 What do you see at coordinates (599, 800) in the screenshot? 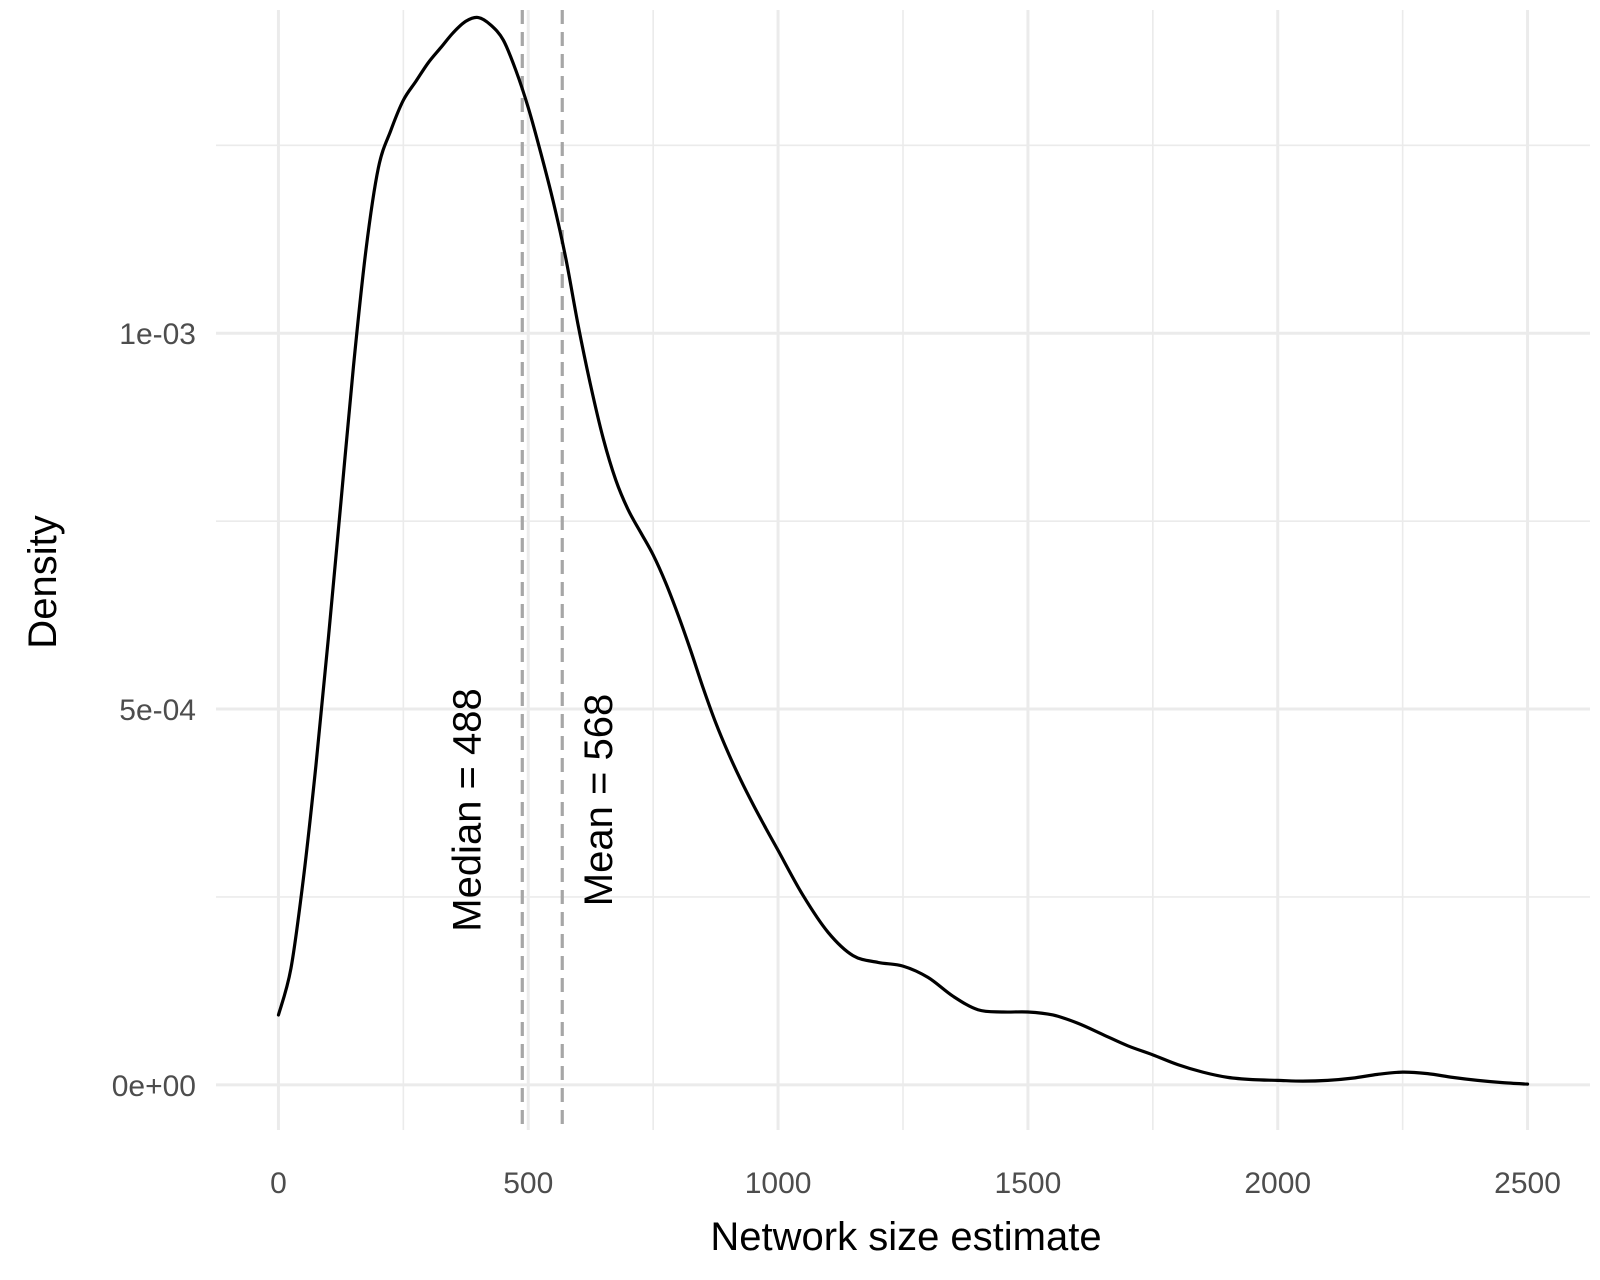
I see `mean-label: Mean = 568` at bounding box center [599, 800].